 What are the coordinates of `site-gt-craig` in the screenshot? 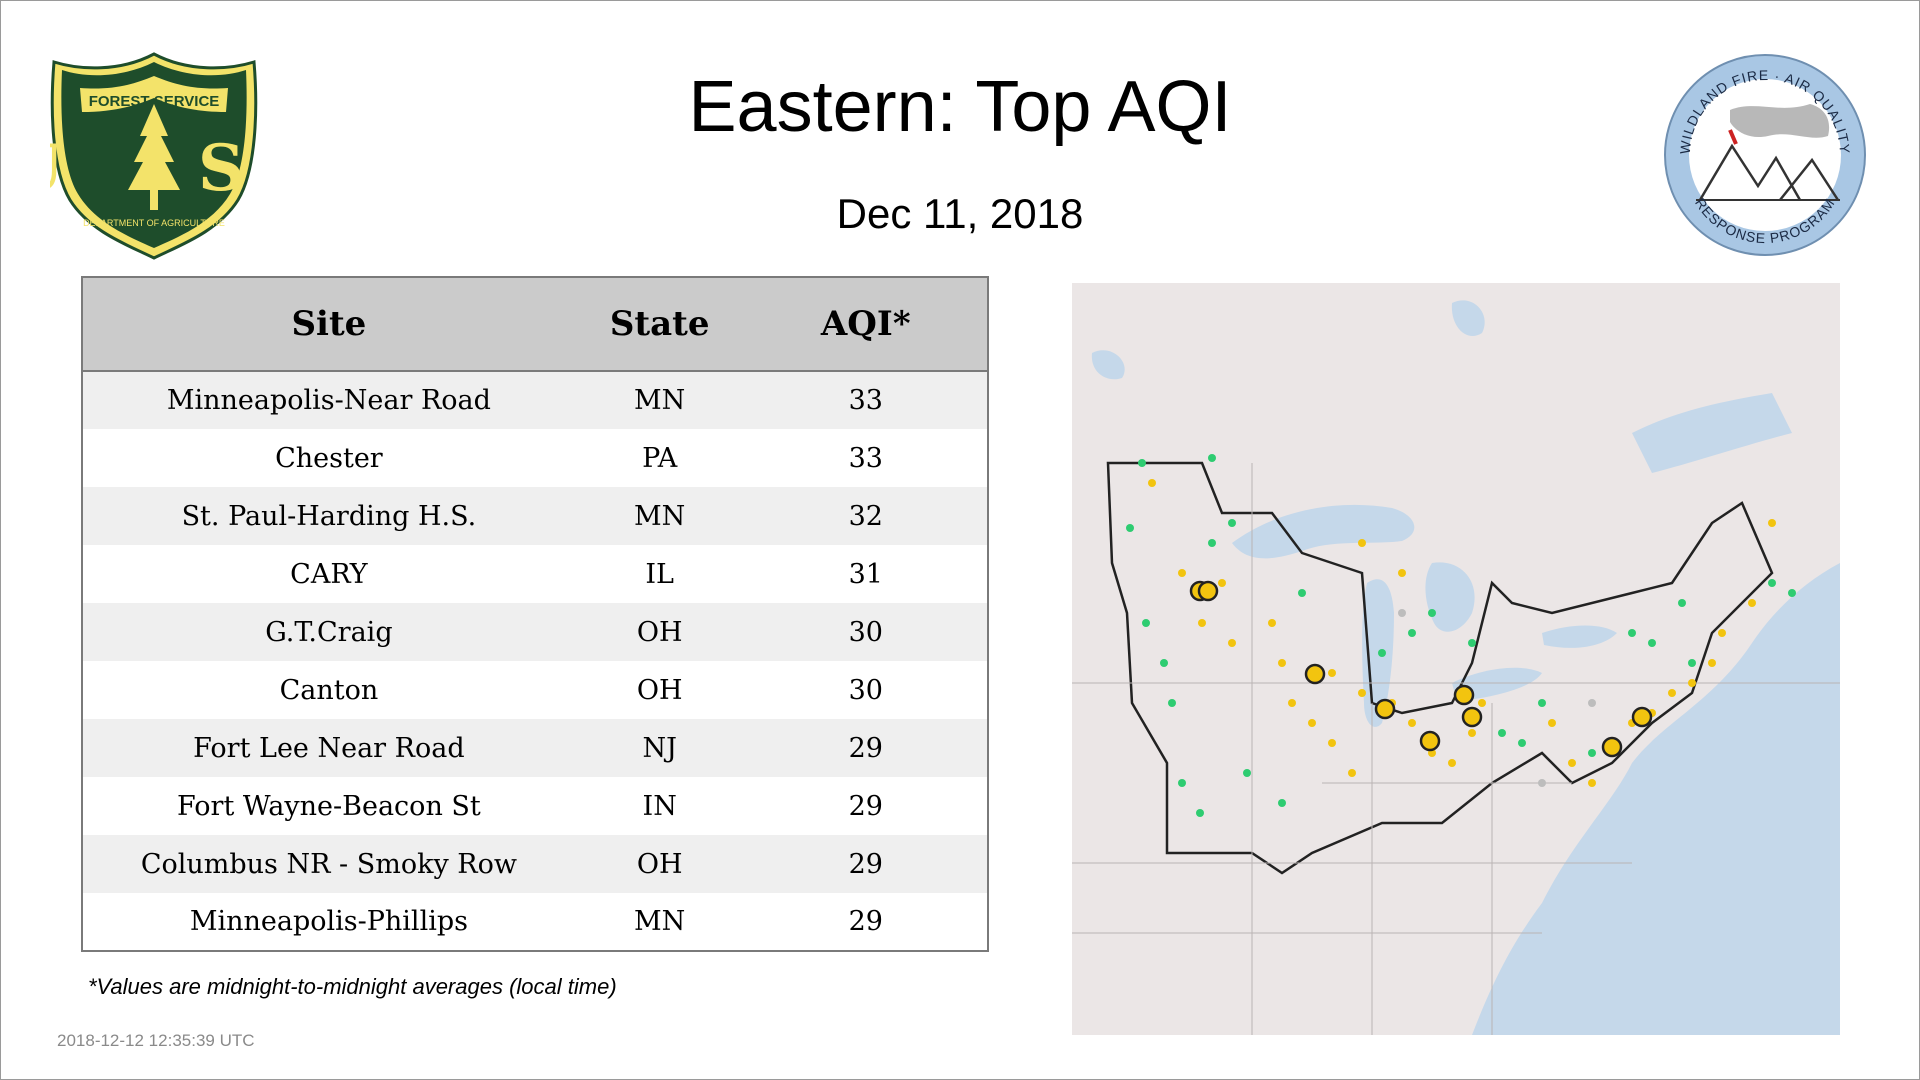 It's located at (1464, 695).